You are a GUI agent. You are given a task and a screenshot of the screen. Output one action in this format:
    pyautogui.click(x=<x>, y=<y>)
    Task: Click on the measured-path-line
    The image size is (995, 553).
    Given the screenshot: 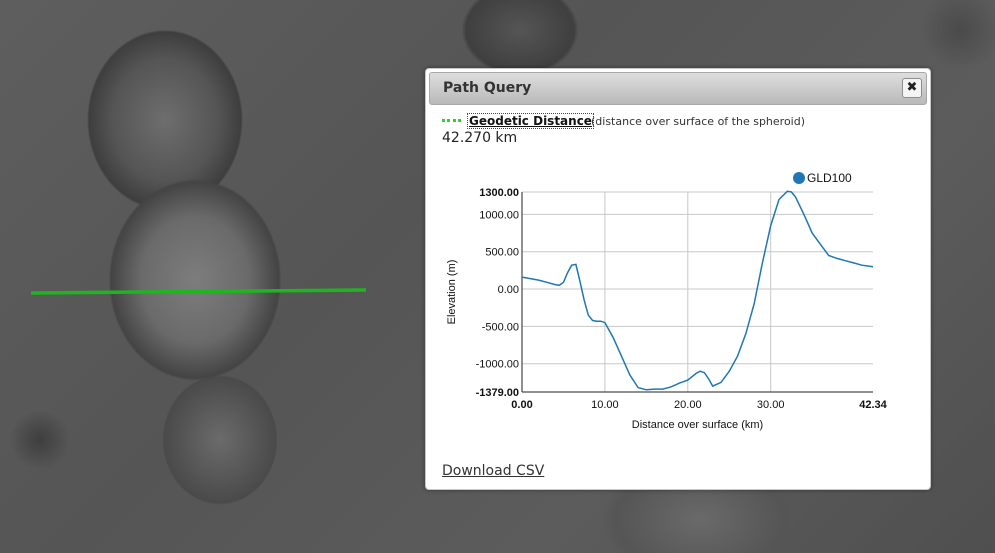 What is the action you would take?
    pyautogui.click(x=198, y=291)
    